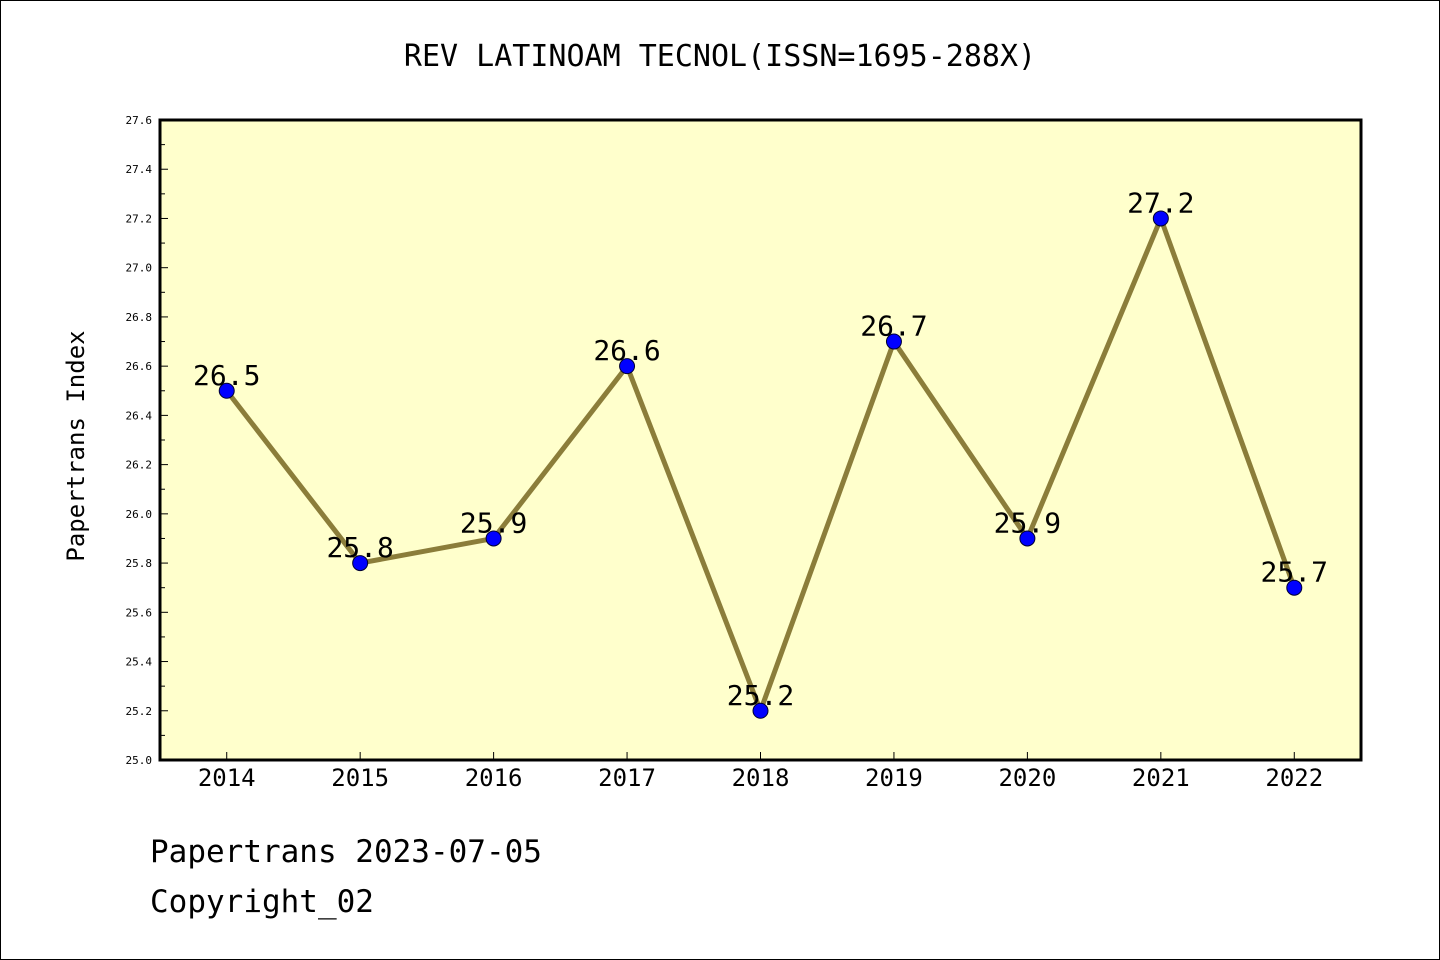 This screenshot has width=1440, height=960. What do you see at coordinates (1294, 572) in the screenshot?
I see `data-label: 25.7` at bounding box center [1294, 572].